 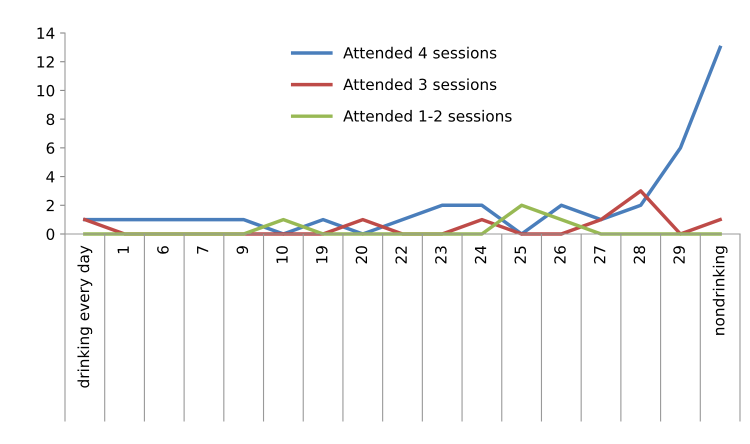 I want to click on x-tick-label: 1, so click(x=123, y=250).